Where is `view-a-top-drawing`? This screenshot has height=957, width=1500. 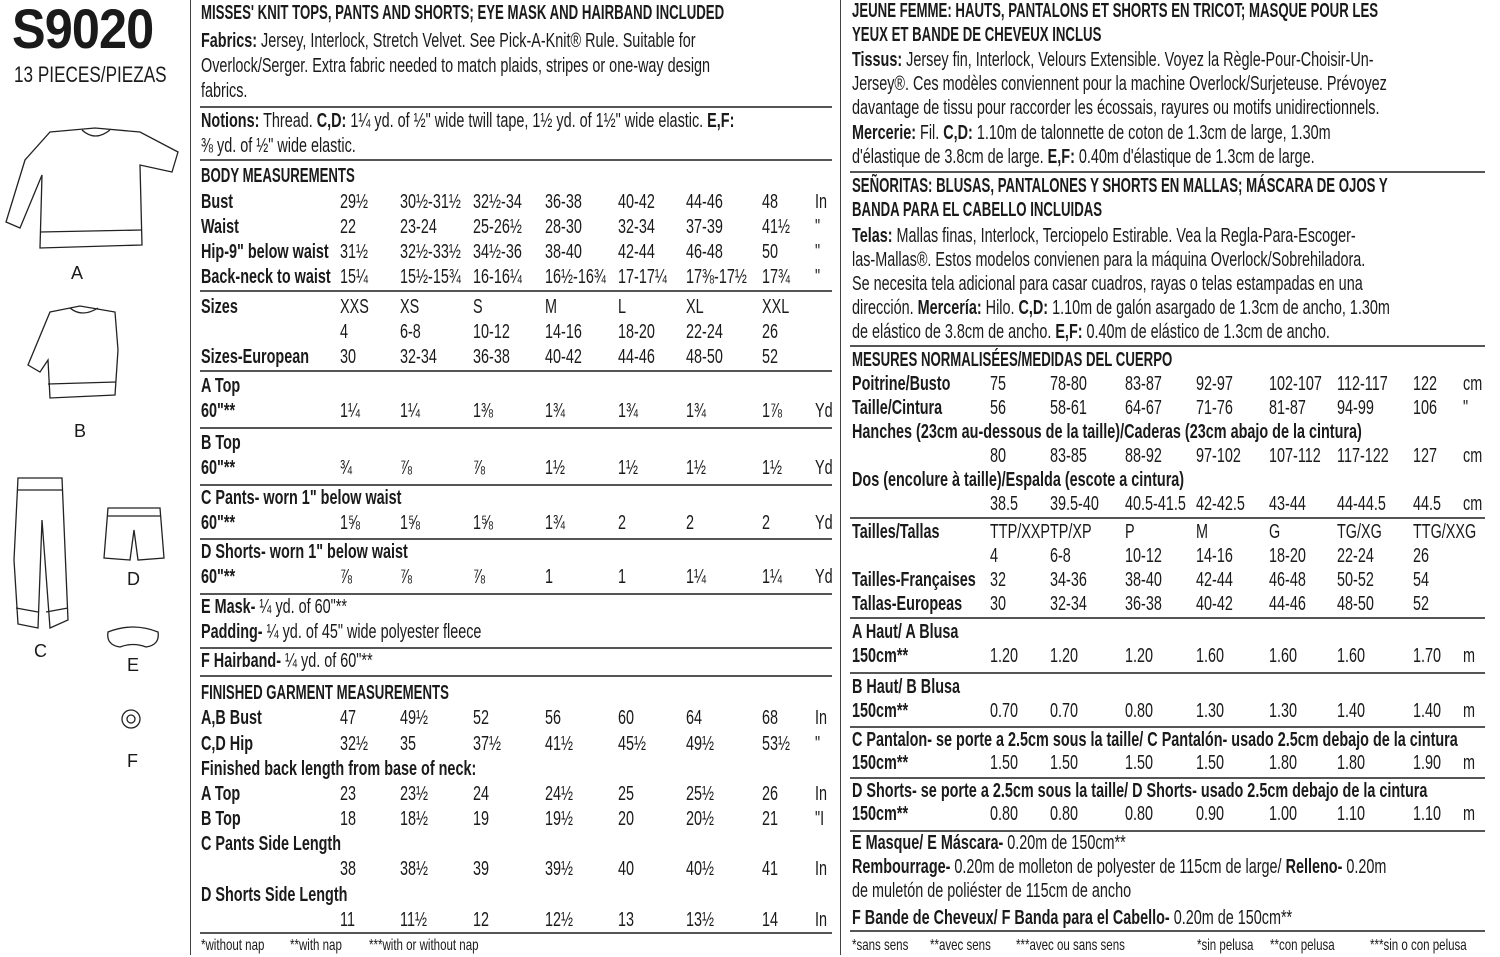 view-a-top-drawing is located at coordinates (92, 188).